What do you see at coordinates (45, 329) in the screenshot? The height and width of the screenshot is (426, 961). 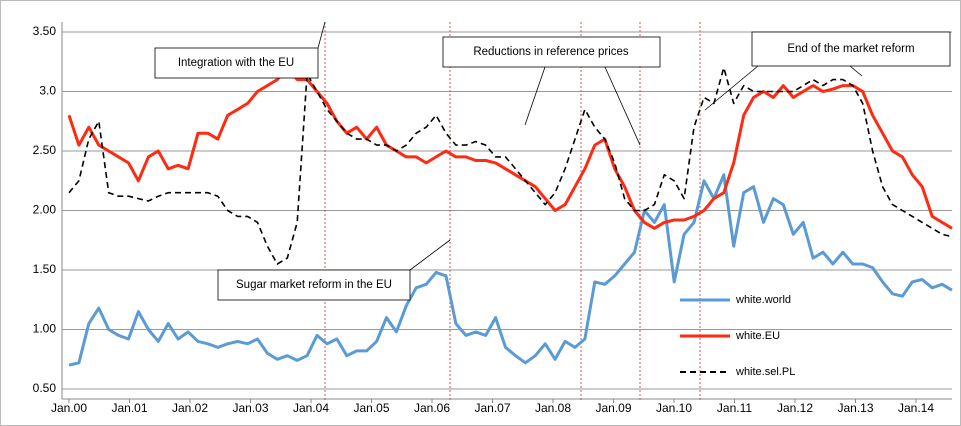 I see `y-tick-label: 1.00` at bounding box center [45, 329].